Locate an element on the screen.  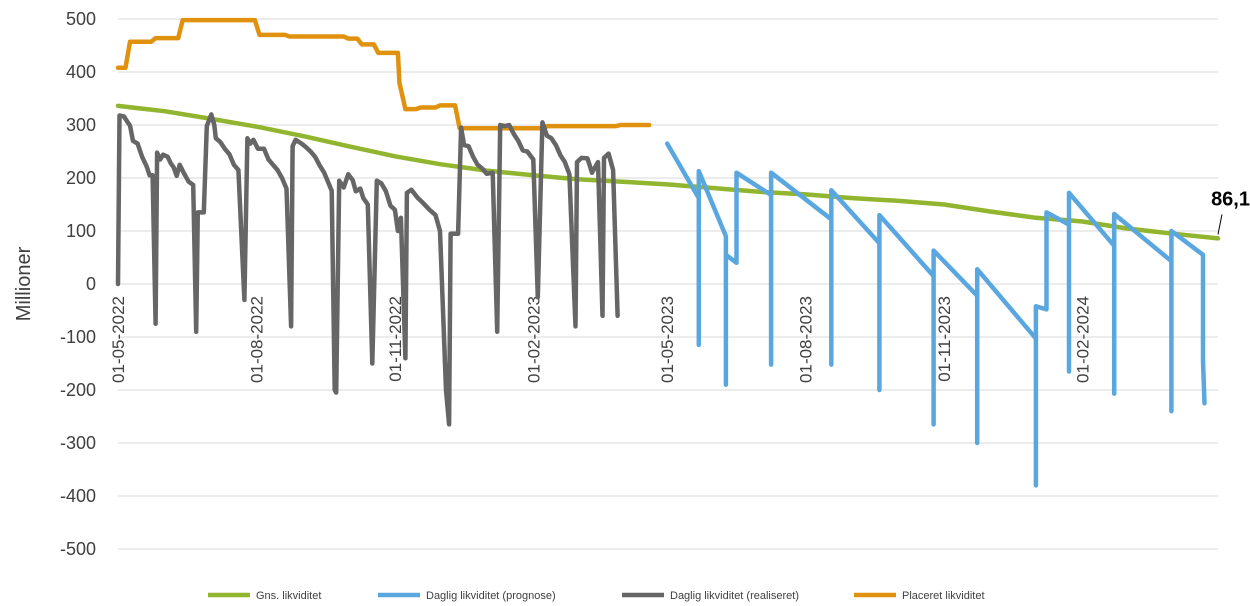
x-tick-label: 01-11-2022 is located at coordinates (395, 339).